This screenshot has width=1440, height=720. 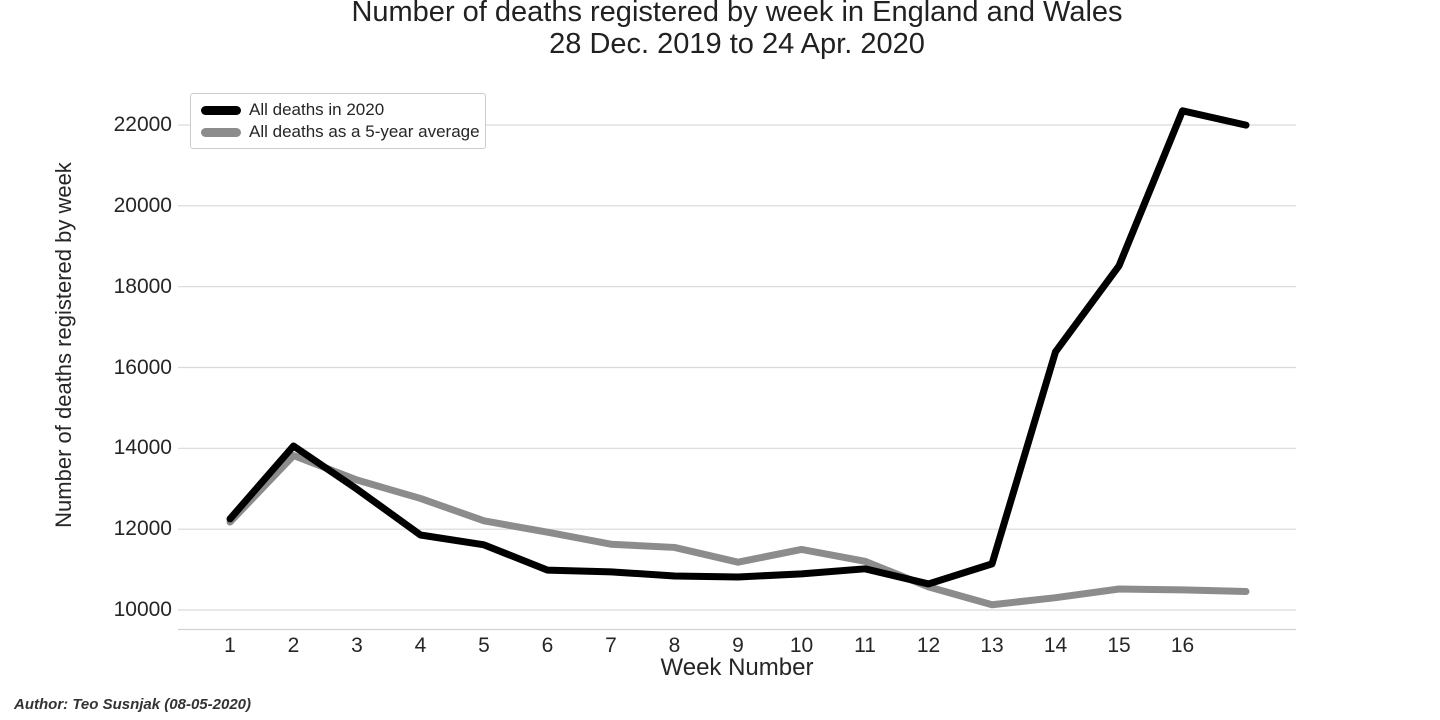 I want to click on x-tick-label: 15, so click(x=1119, y=645).